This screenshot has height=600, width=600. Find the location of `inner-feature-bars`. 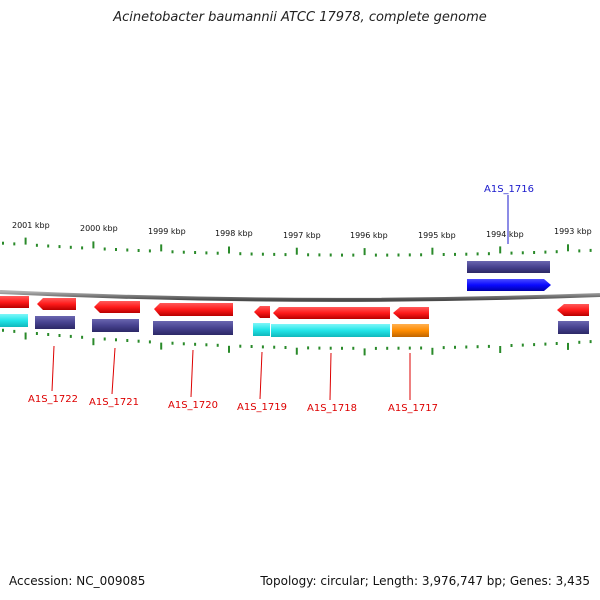

inner-feature-bars is located at coordinates (294, 325).